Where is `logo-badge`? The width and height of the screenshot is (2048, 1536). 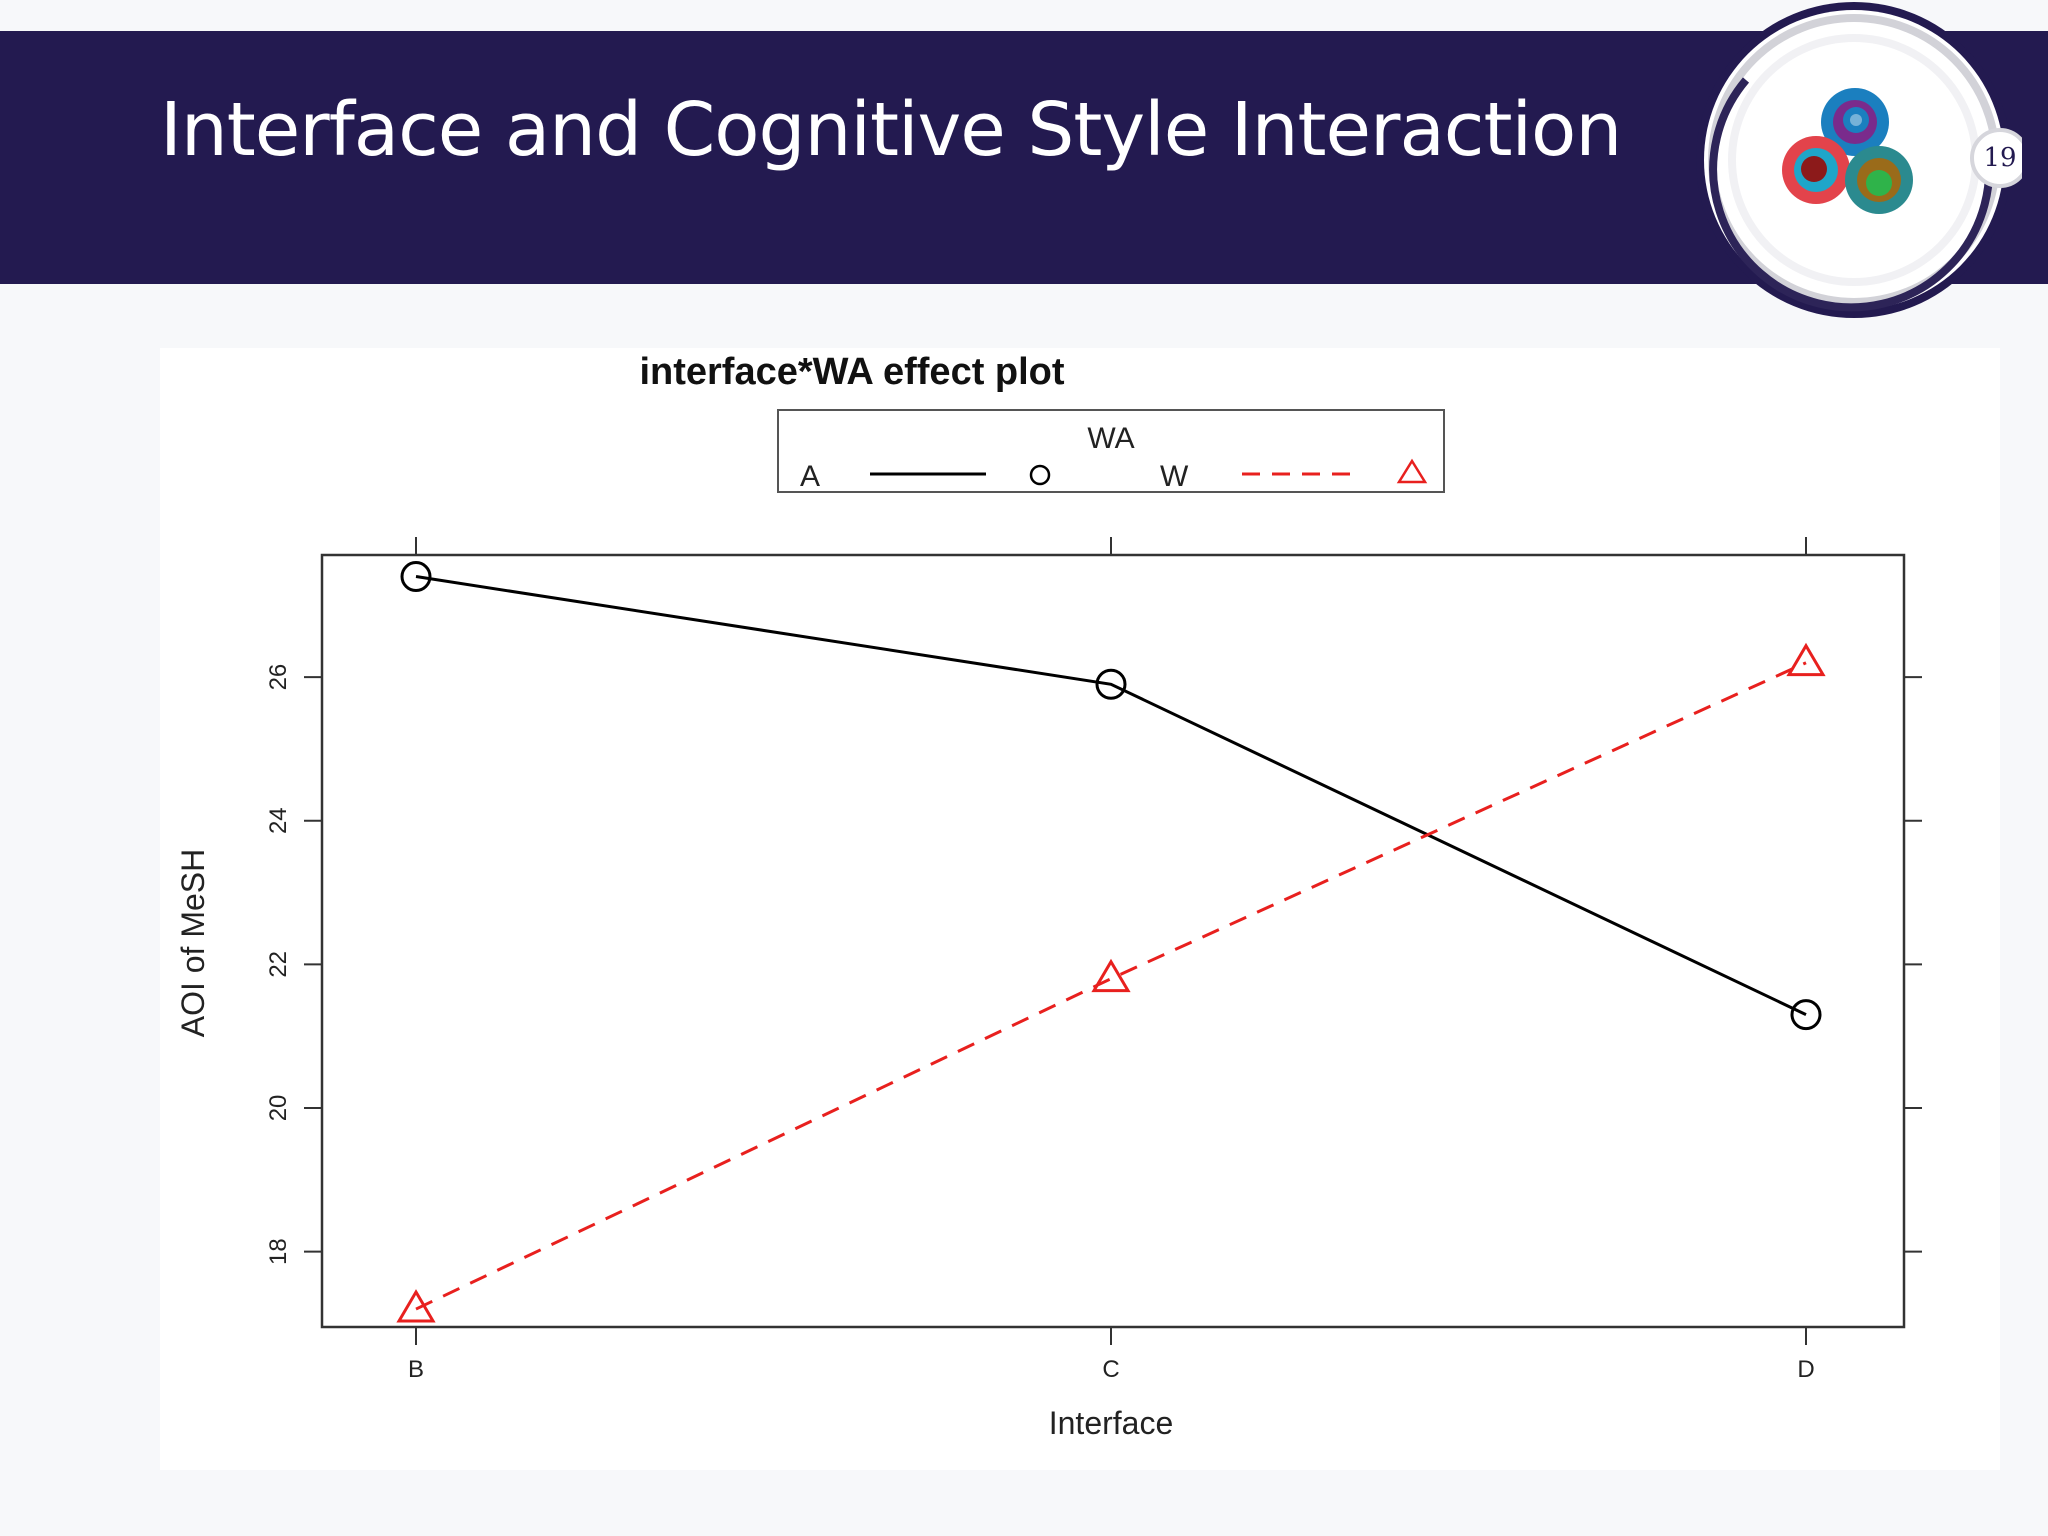
logo-badge is located at coordinates (1854, 165).